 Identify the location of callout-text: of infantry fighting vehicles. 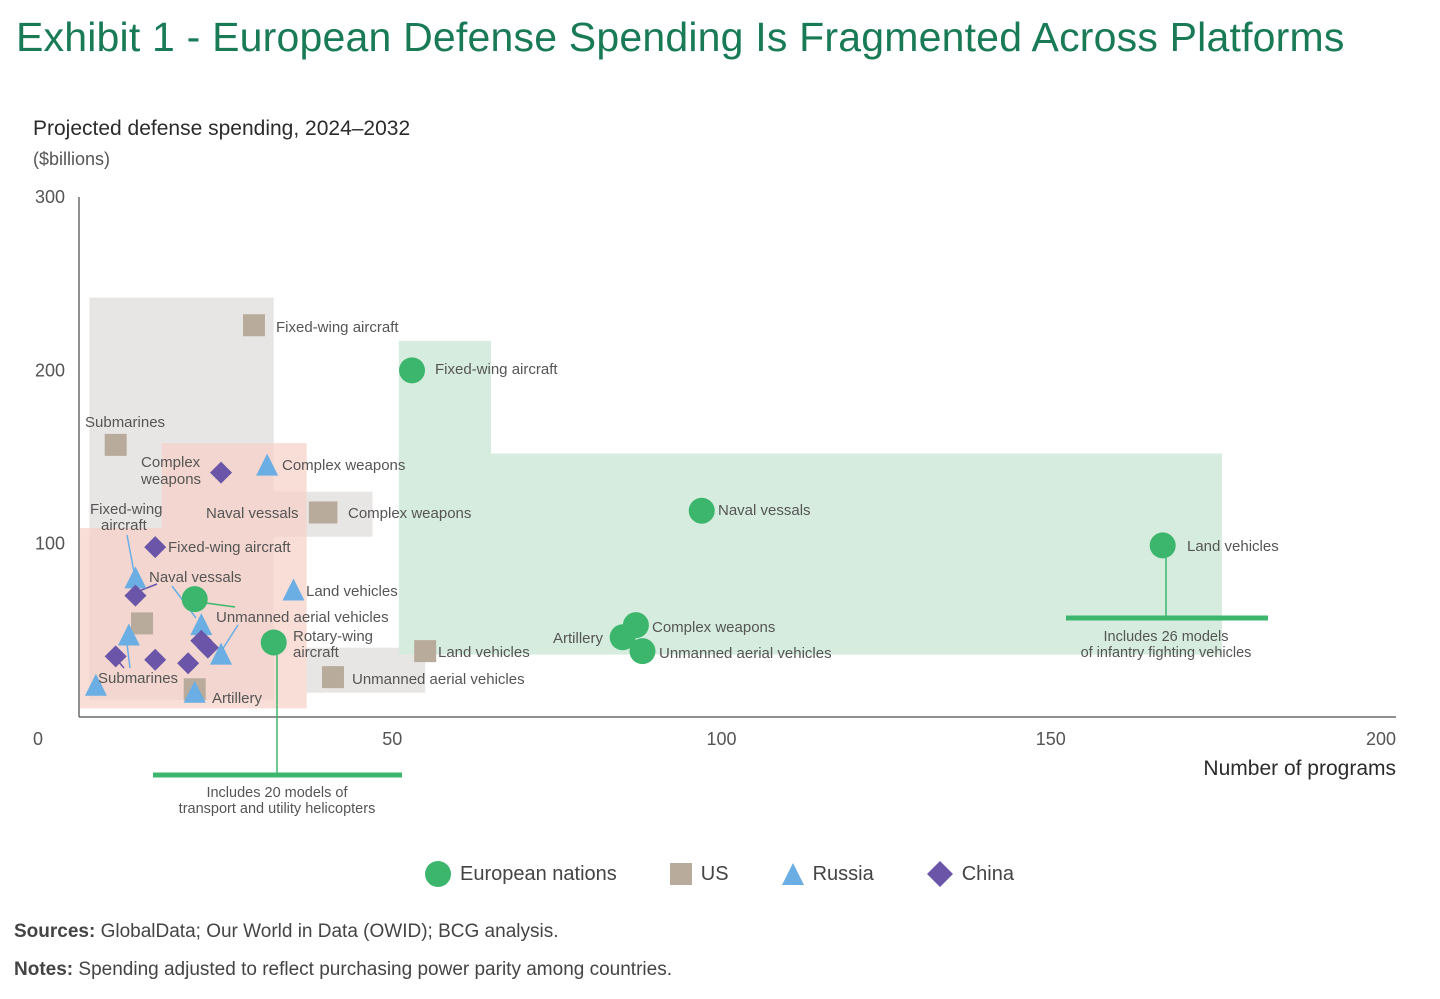
(1166, 653).